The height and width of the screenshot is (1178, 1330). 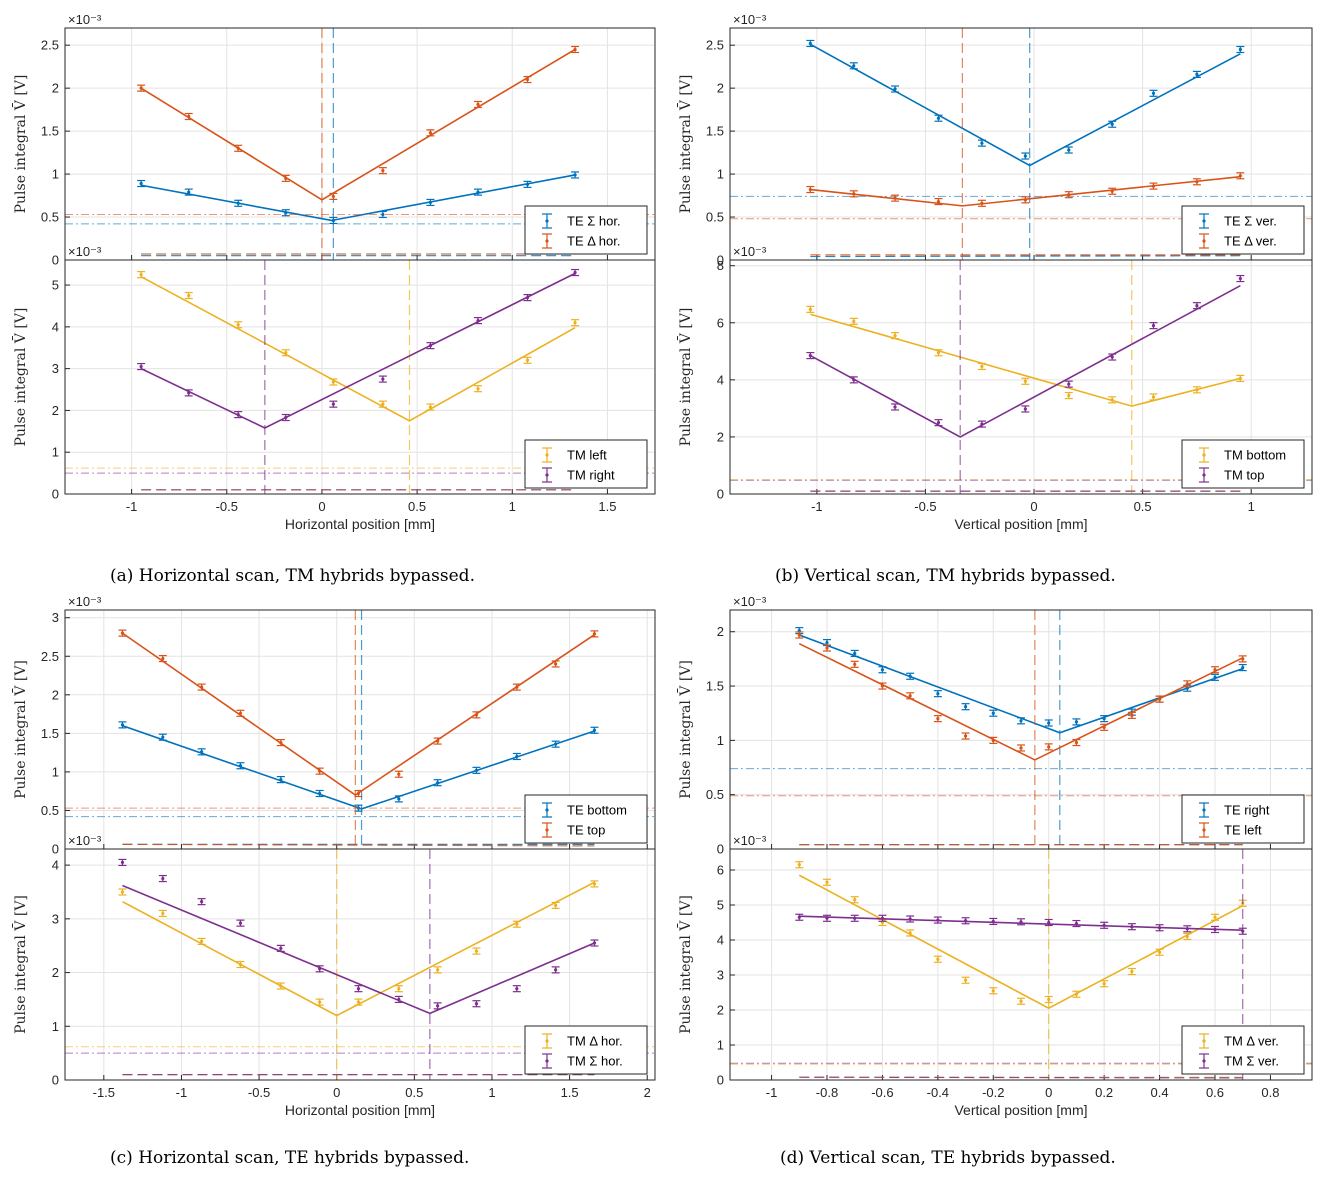 I want to click on legend-label: TE left, so click(x=1243, y=830).